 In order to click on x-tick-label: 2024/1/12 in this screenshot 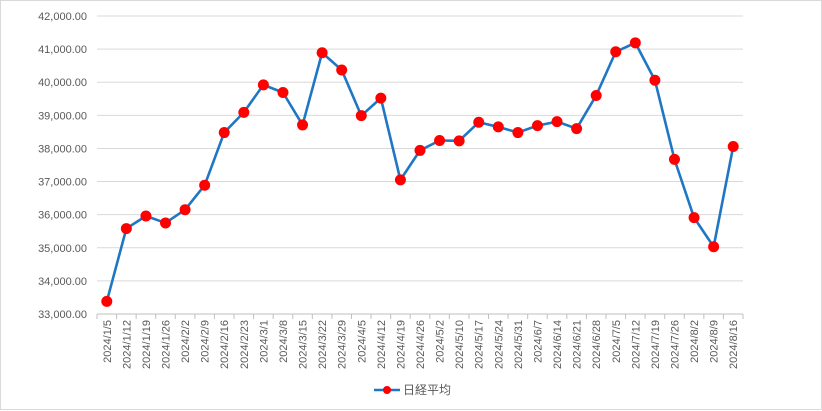, I will do `click(127, 344)`.